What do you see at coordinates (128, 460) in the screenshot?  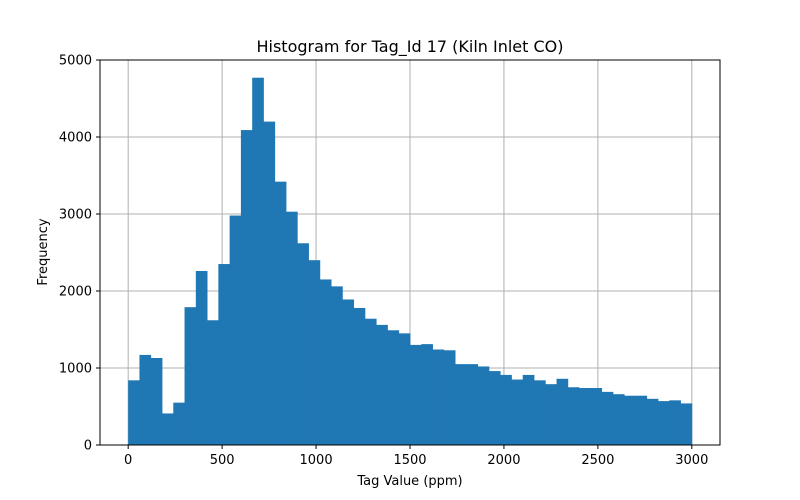 I see `x-tick-label: 0` at bounding box center [128, 460].